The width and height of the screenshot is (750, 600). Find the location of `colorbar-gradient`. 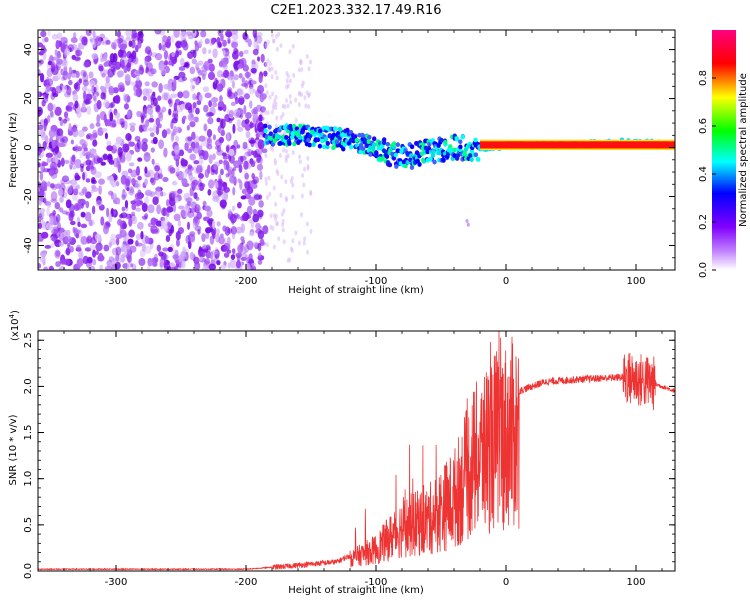

colorbar-gradient is located at coordinates (724, 150).